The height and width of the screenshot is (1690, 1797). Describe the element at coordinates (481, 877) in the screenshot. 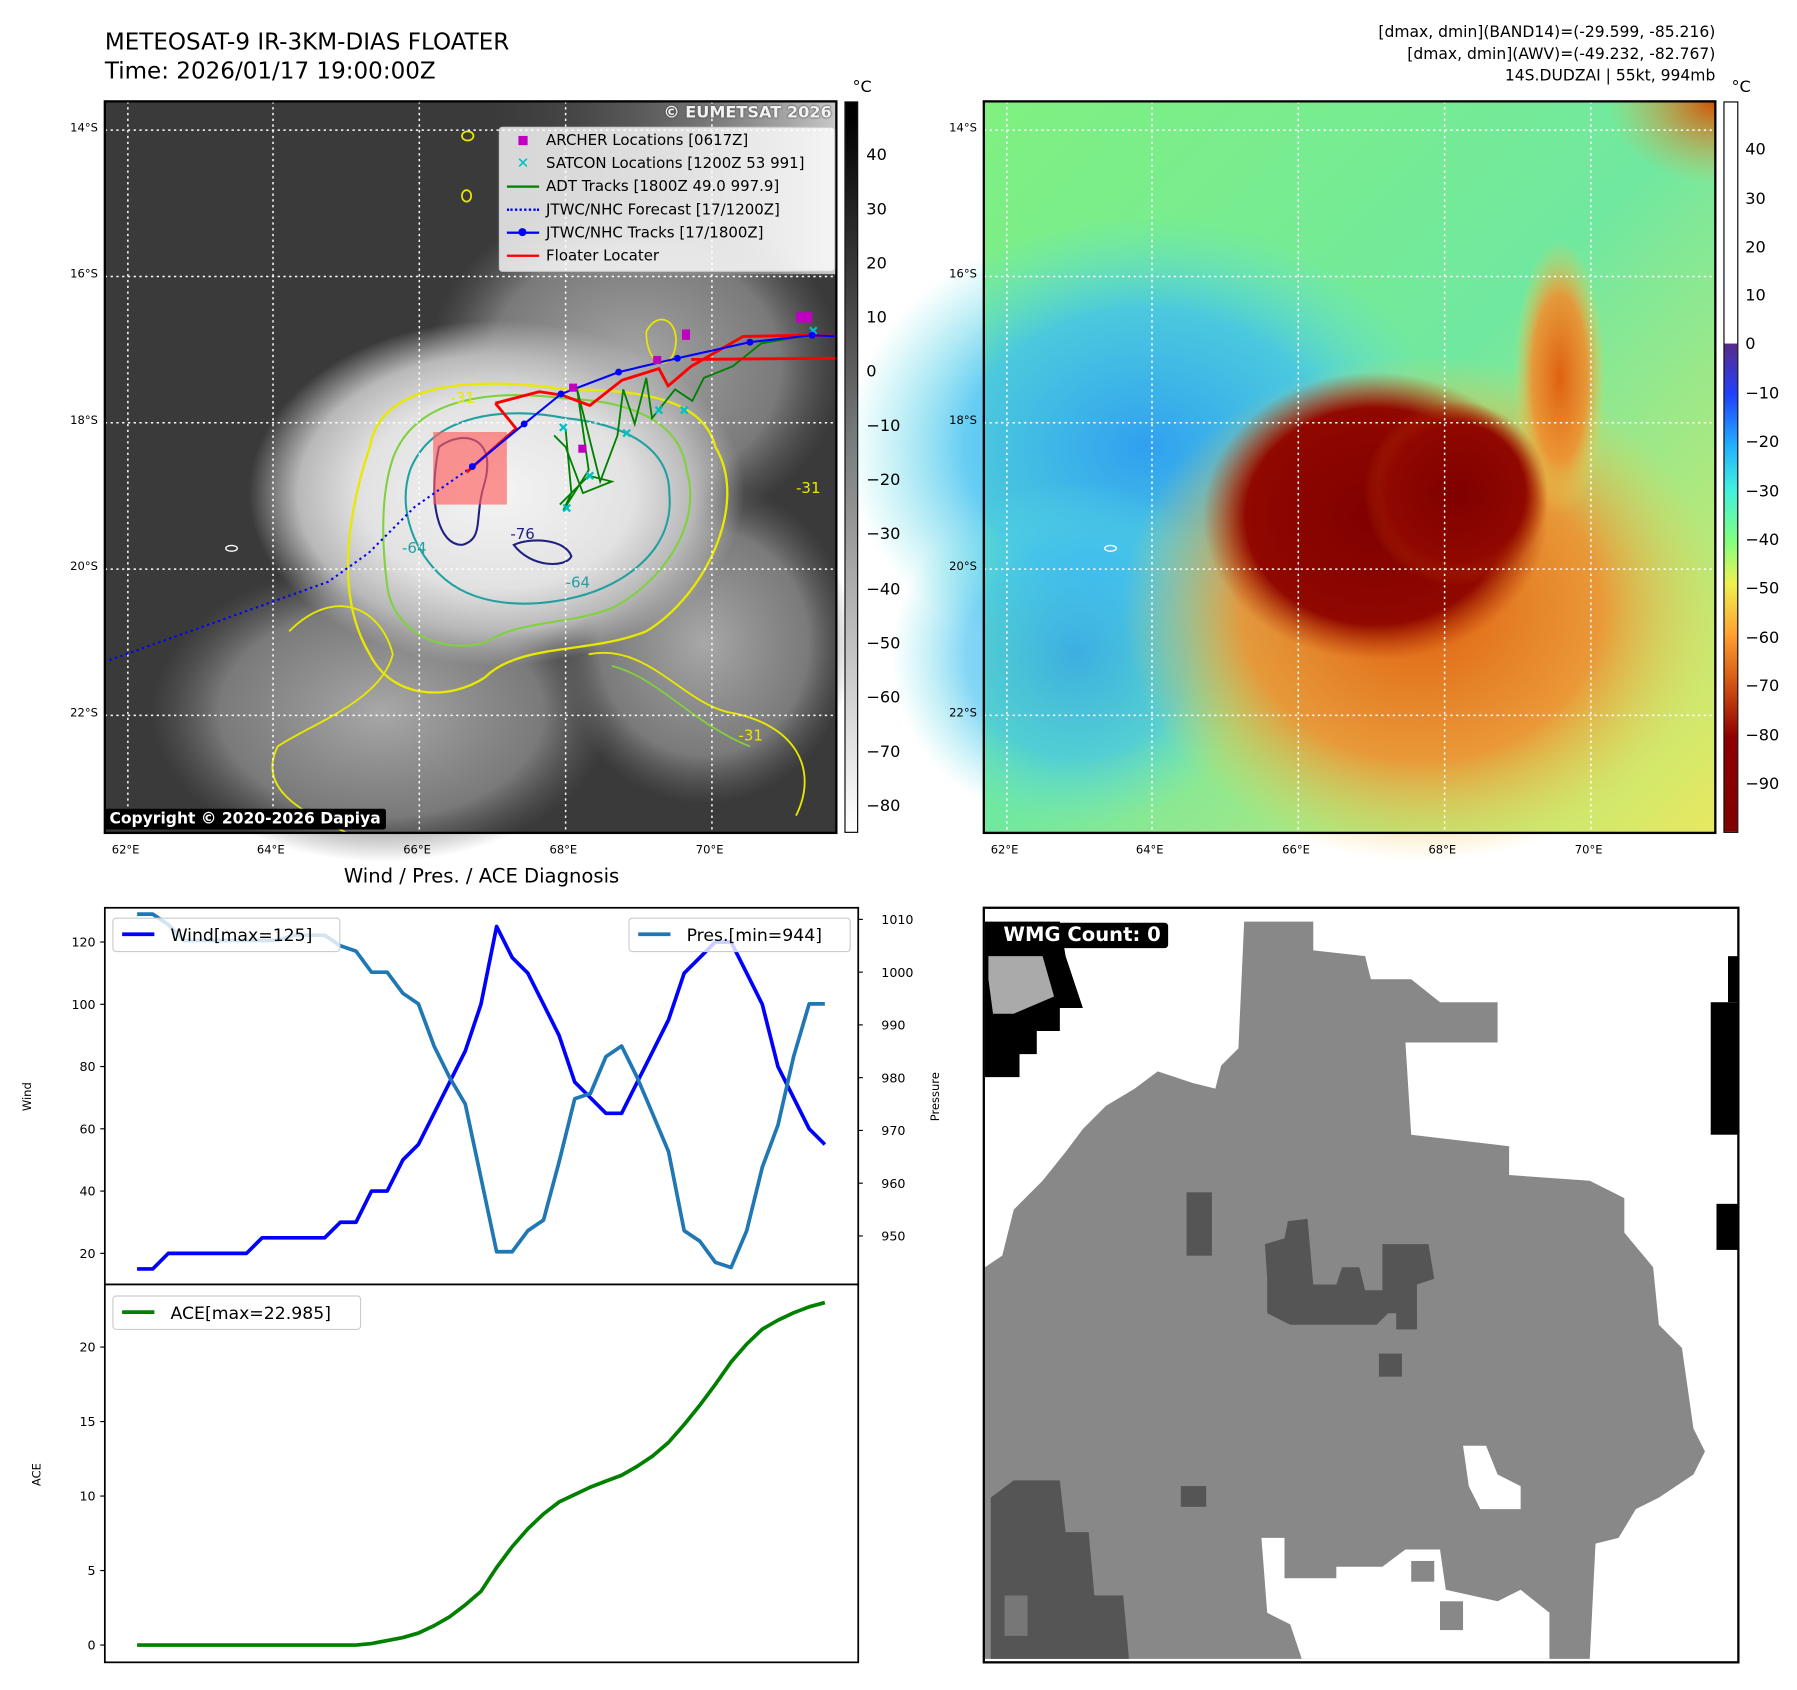

I see `chart-title: Wind / Pres. / ACE Diagnosis` at that location.